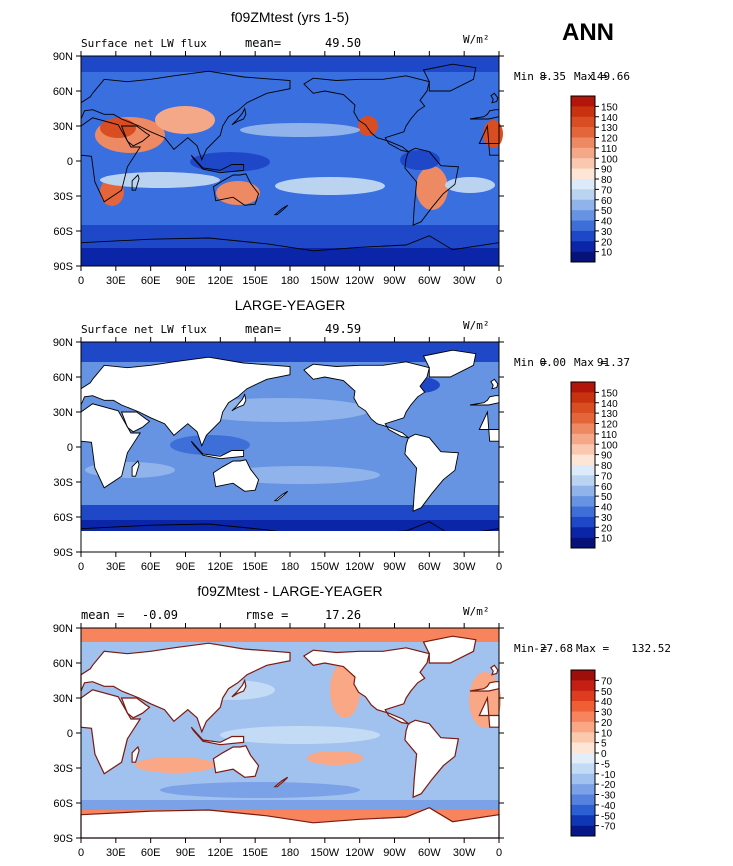 Image resolution: width=733 pixels, height=866 pixels. Describe the element at coordinates (63, 664) in the screenshot. I see `lat-tick-label: 60N` at that location.